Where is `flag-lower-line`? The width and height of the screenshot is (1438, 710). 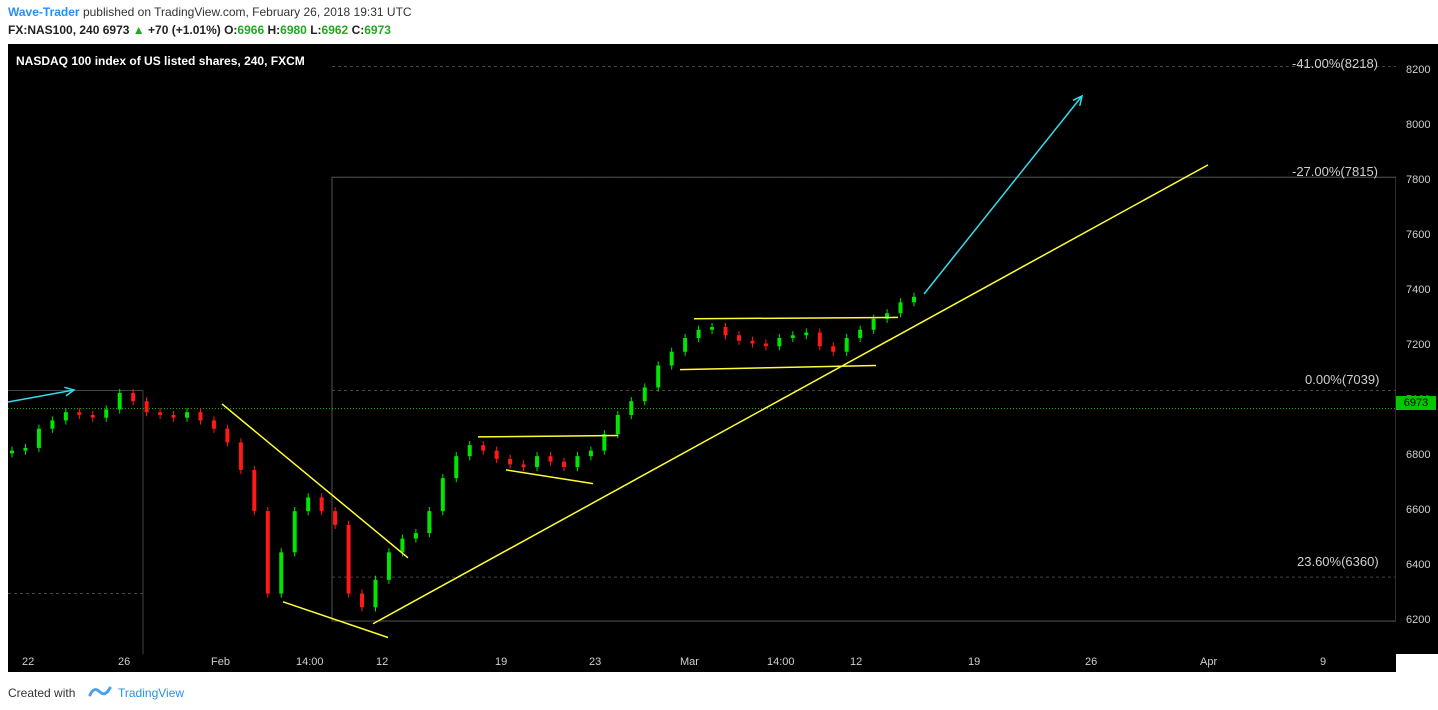
flag-lower-line is located at coordinates (549, 477).